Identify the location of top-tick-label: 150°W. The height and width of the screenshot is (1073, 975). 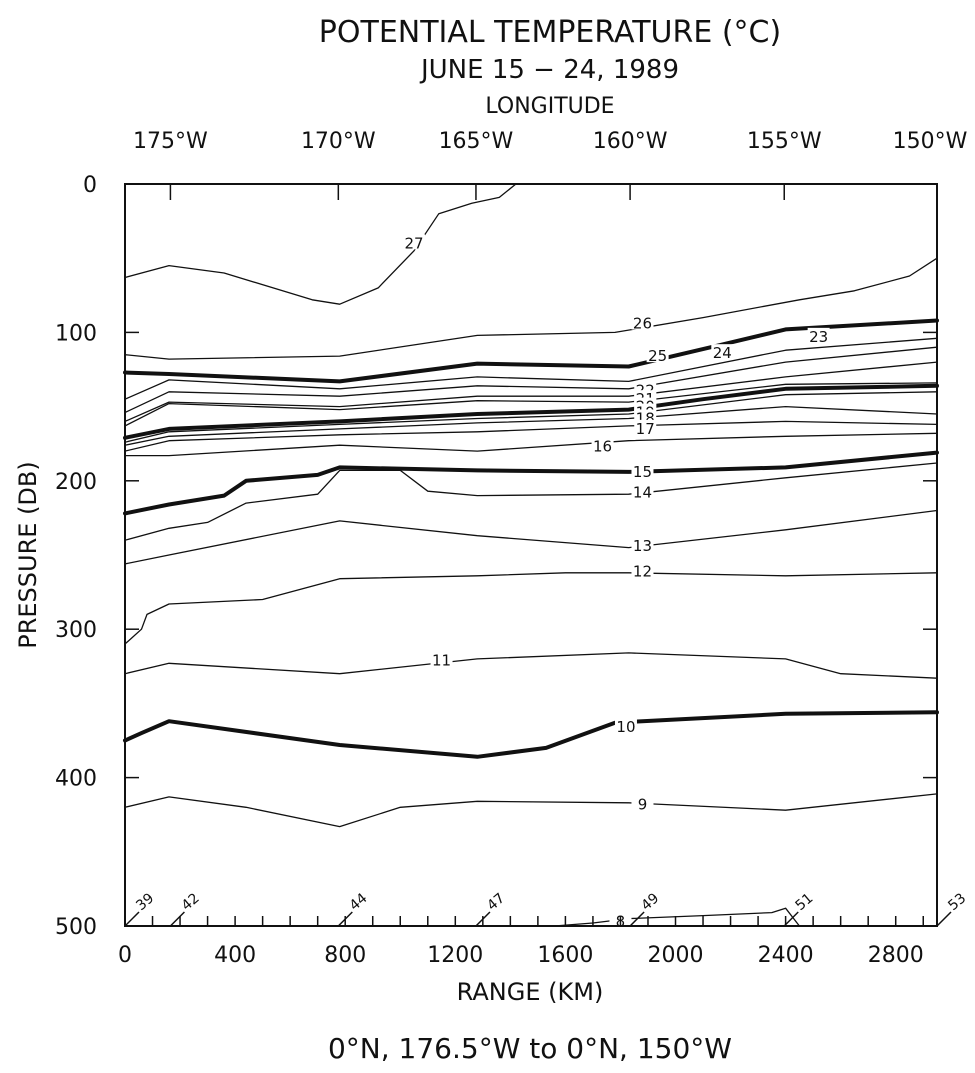
(930, 141).